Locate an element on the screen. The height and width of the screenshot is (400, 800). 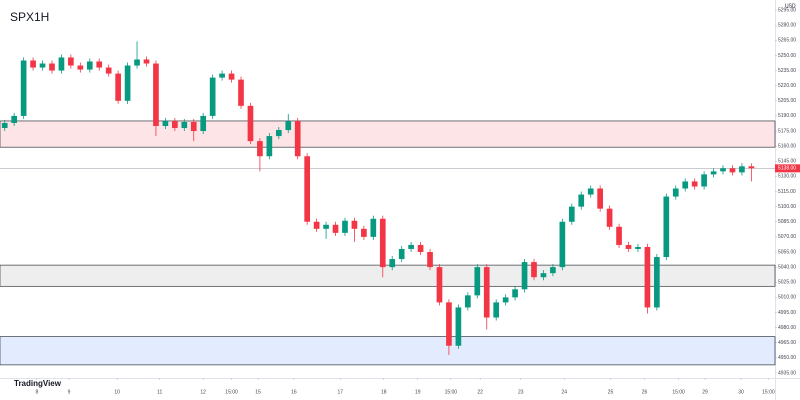
y-tick-label: 4950.00 is located at coordinates (787, 358).